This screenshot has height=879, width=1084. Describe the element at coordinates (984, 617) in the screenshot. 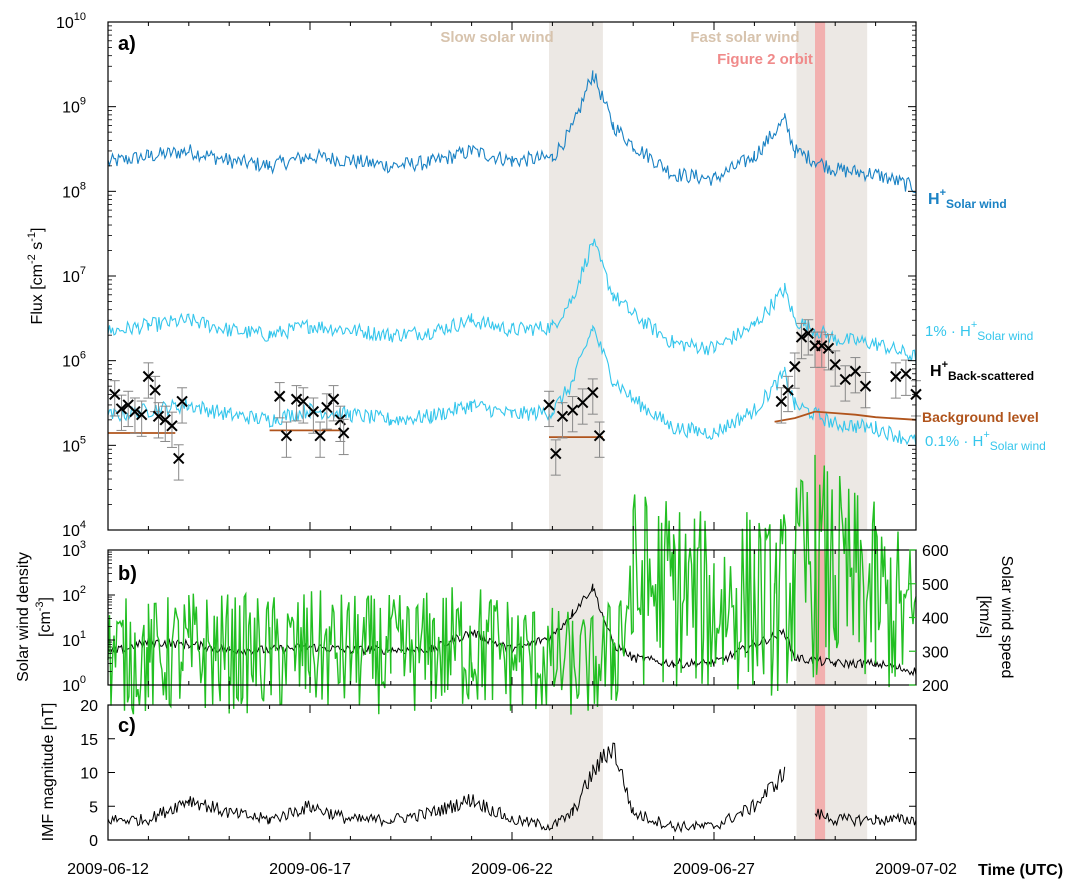

I see `panel-b-y2label-line2: [km/s]` at that location.